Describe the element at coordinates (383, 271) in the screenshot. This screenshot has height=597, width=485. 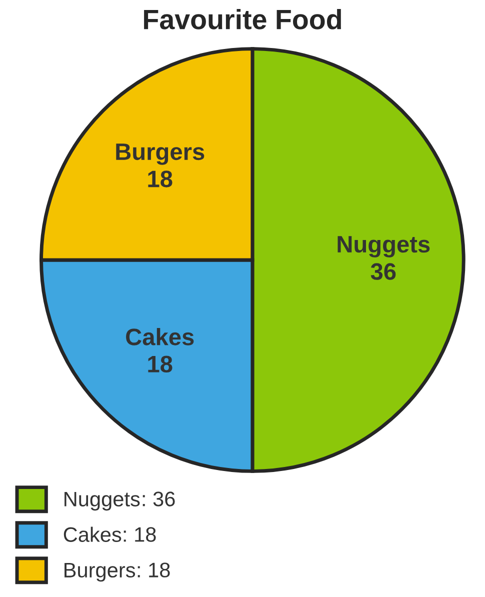
I see `data-label: 36` at that location.